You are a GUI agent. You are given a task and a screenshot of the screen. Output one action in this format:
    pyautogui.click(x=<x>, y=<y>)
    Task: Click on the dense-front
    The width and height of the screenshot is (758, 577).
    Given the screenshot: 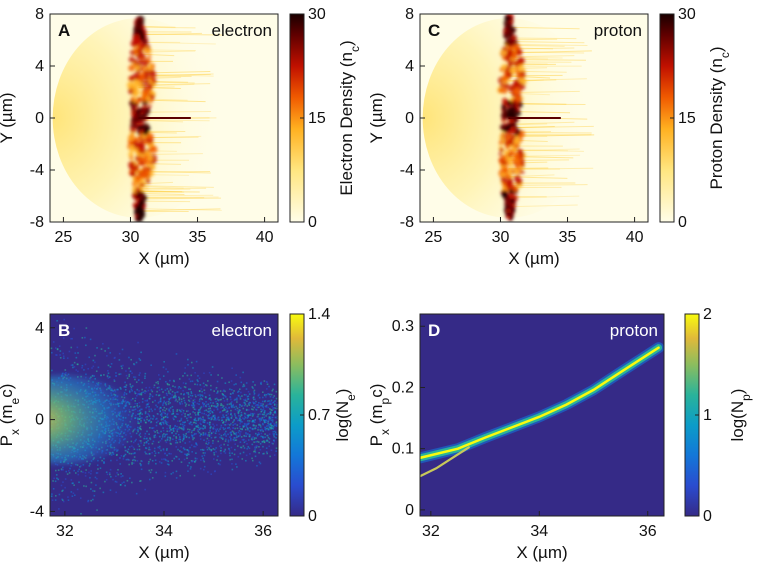 What is the action you would take?
    pyautogui.click(x=142, y=118)
    